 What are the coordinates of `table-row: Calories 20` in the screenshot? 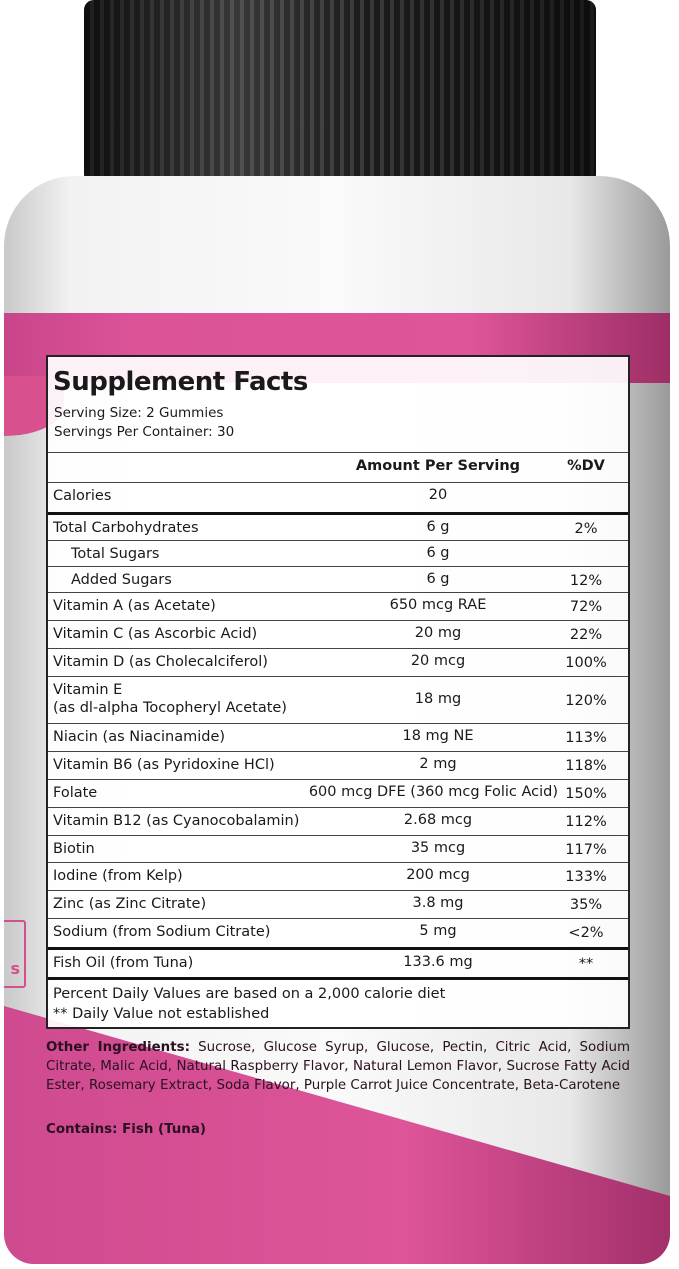 It's located at (338, 496).